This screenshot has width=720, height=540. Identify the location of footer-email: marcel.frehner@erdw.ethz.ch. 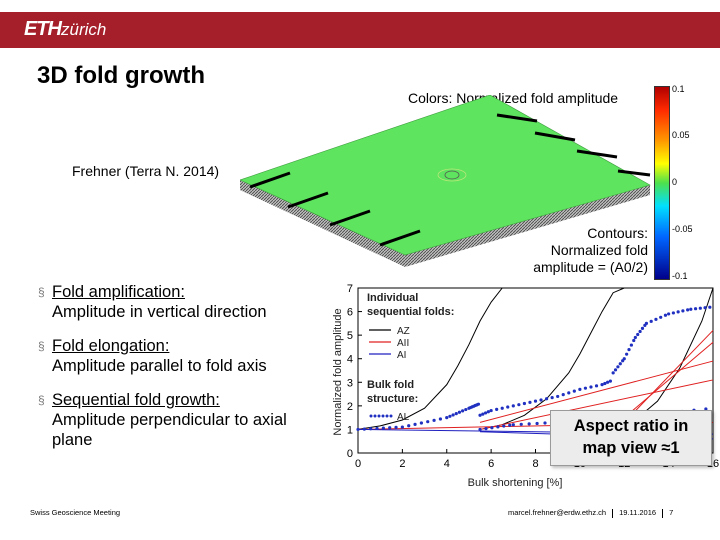
(557, 512).